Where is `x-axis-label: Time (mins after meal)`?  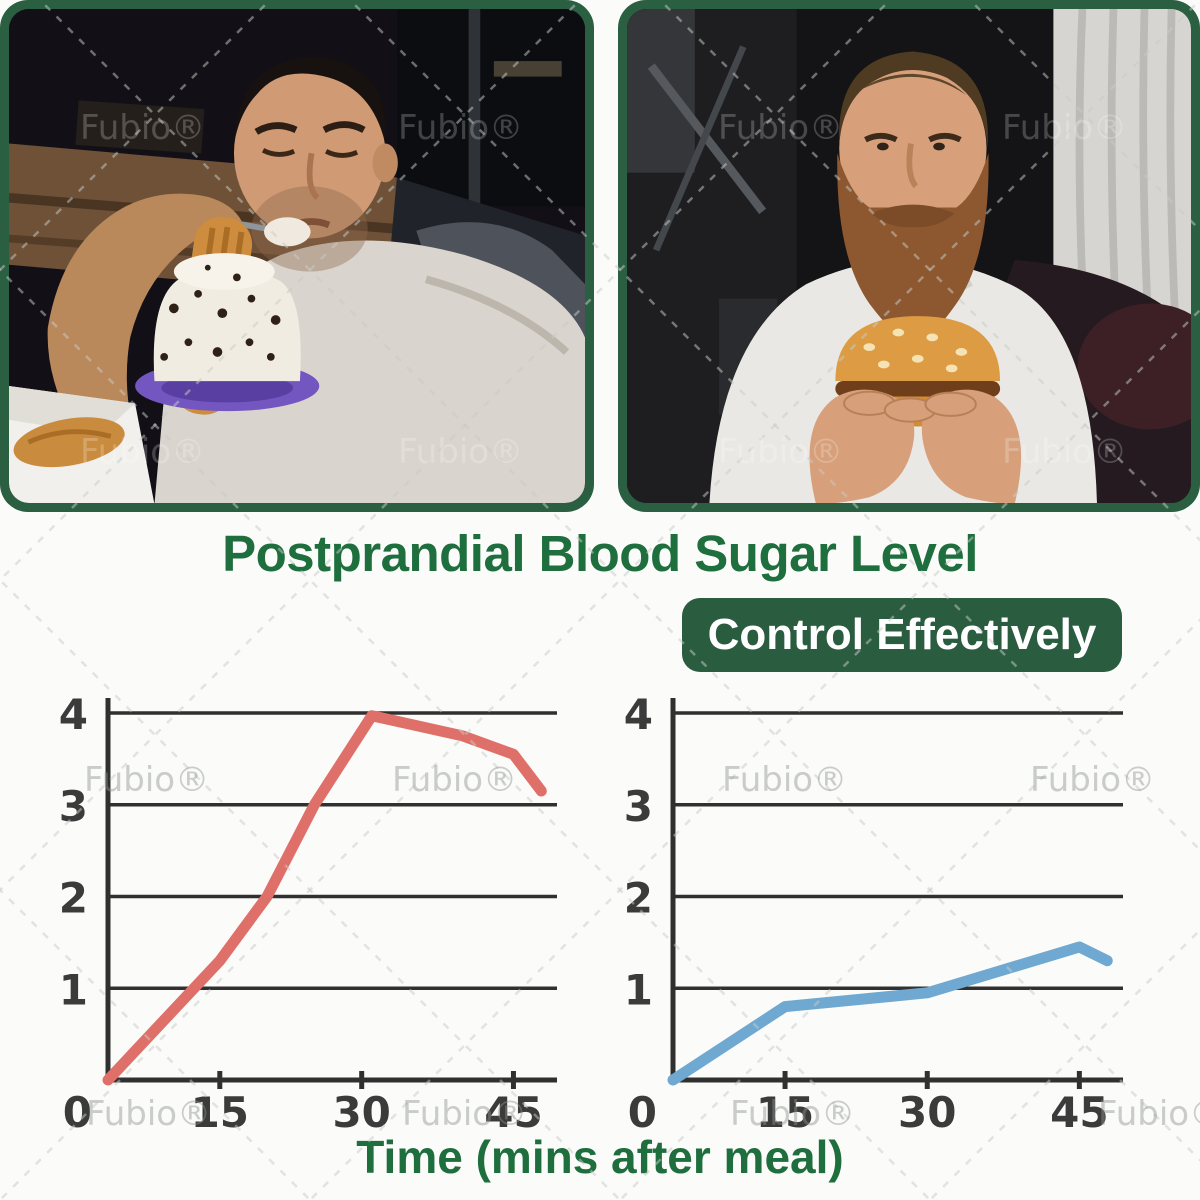 x-axis-label: Time (mins after meal) is located at coordinates (600, 1157).